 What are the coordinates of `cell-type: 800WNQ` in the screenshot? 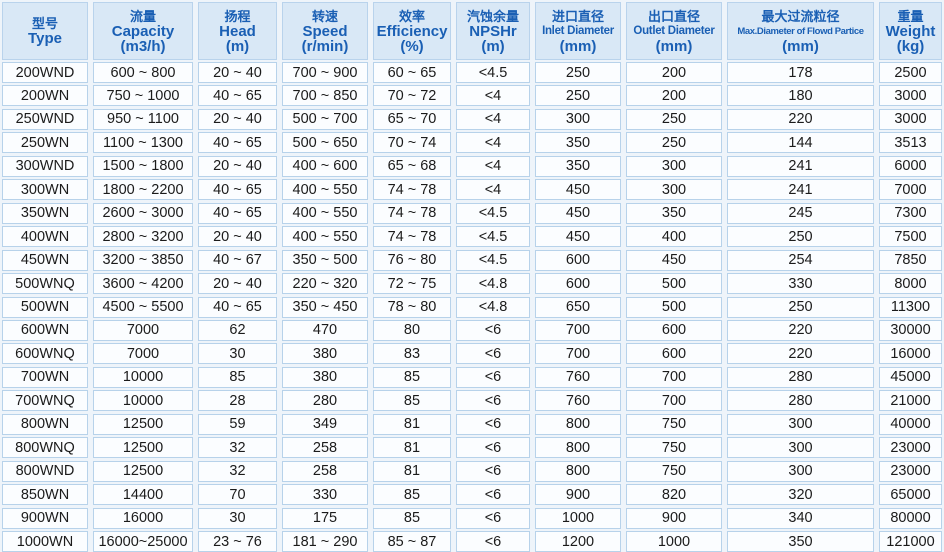 It's located at (45, 448).